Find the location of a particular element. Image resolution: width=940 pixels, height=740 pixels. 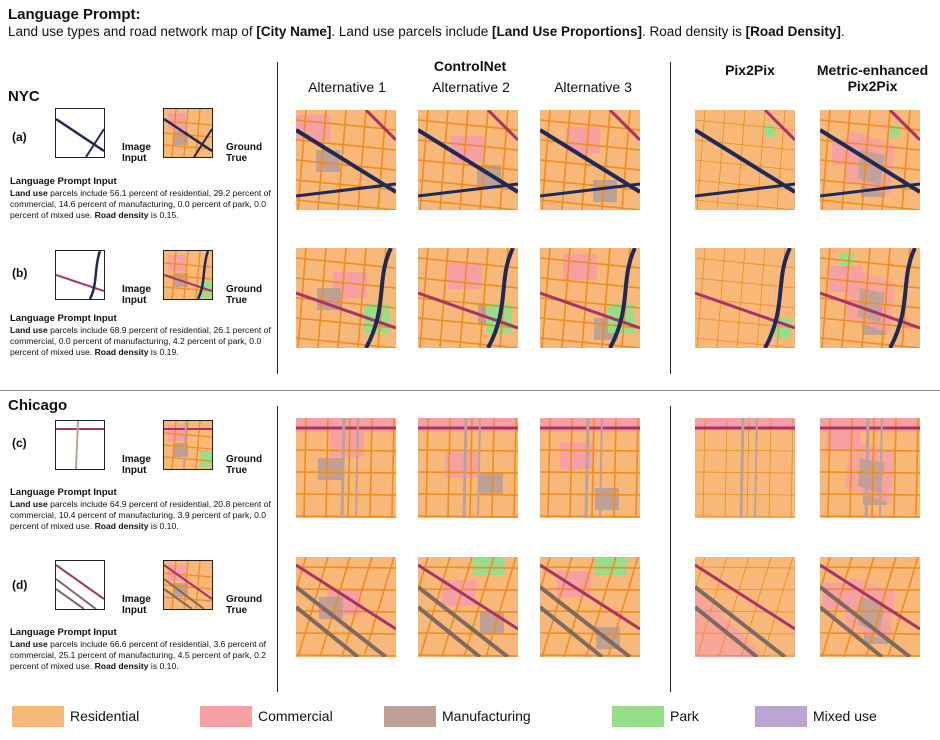

density-token: [Road Density] is located at coordinates (793, 31).